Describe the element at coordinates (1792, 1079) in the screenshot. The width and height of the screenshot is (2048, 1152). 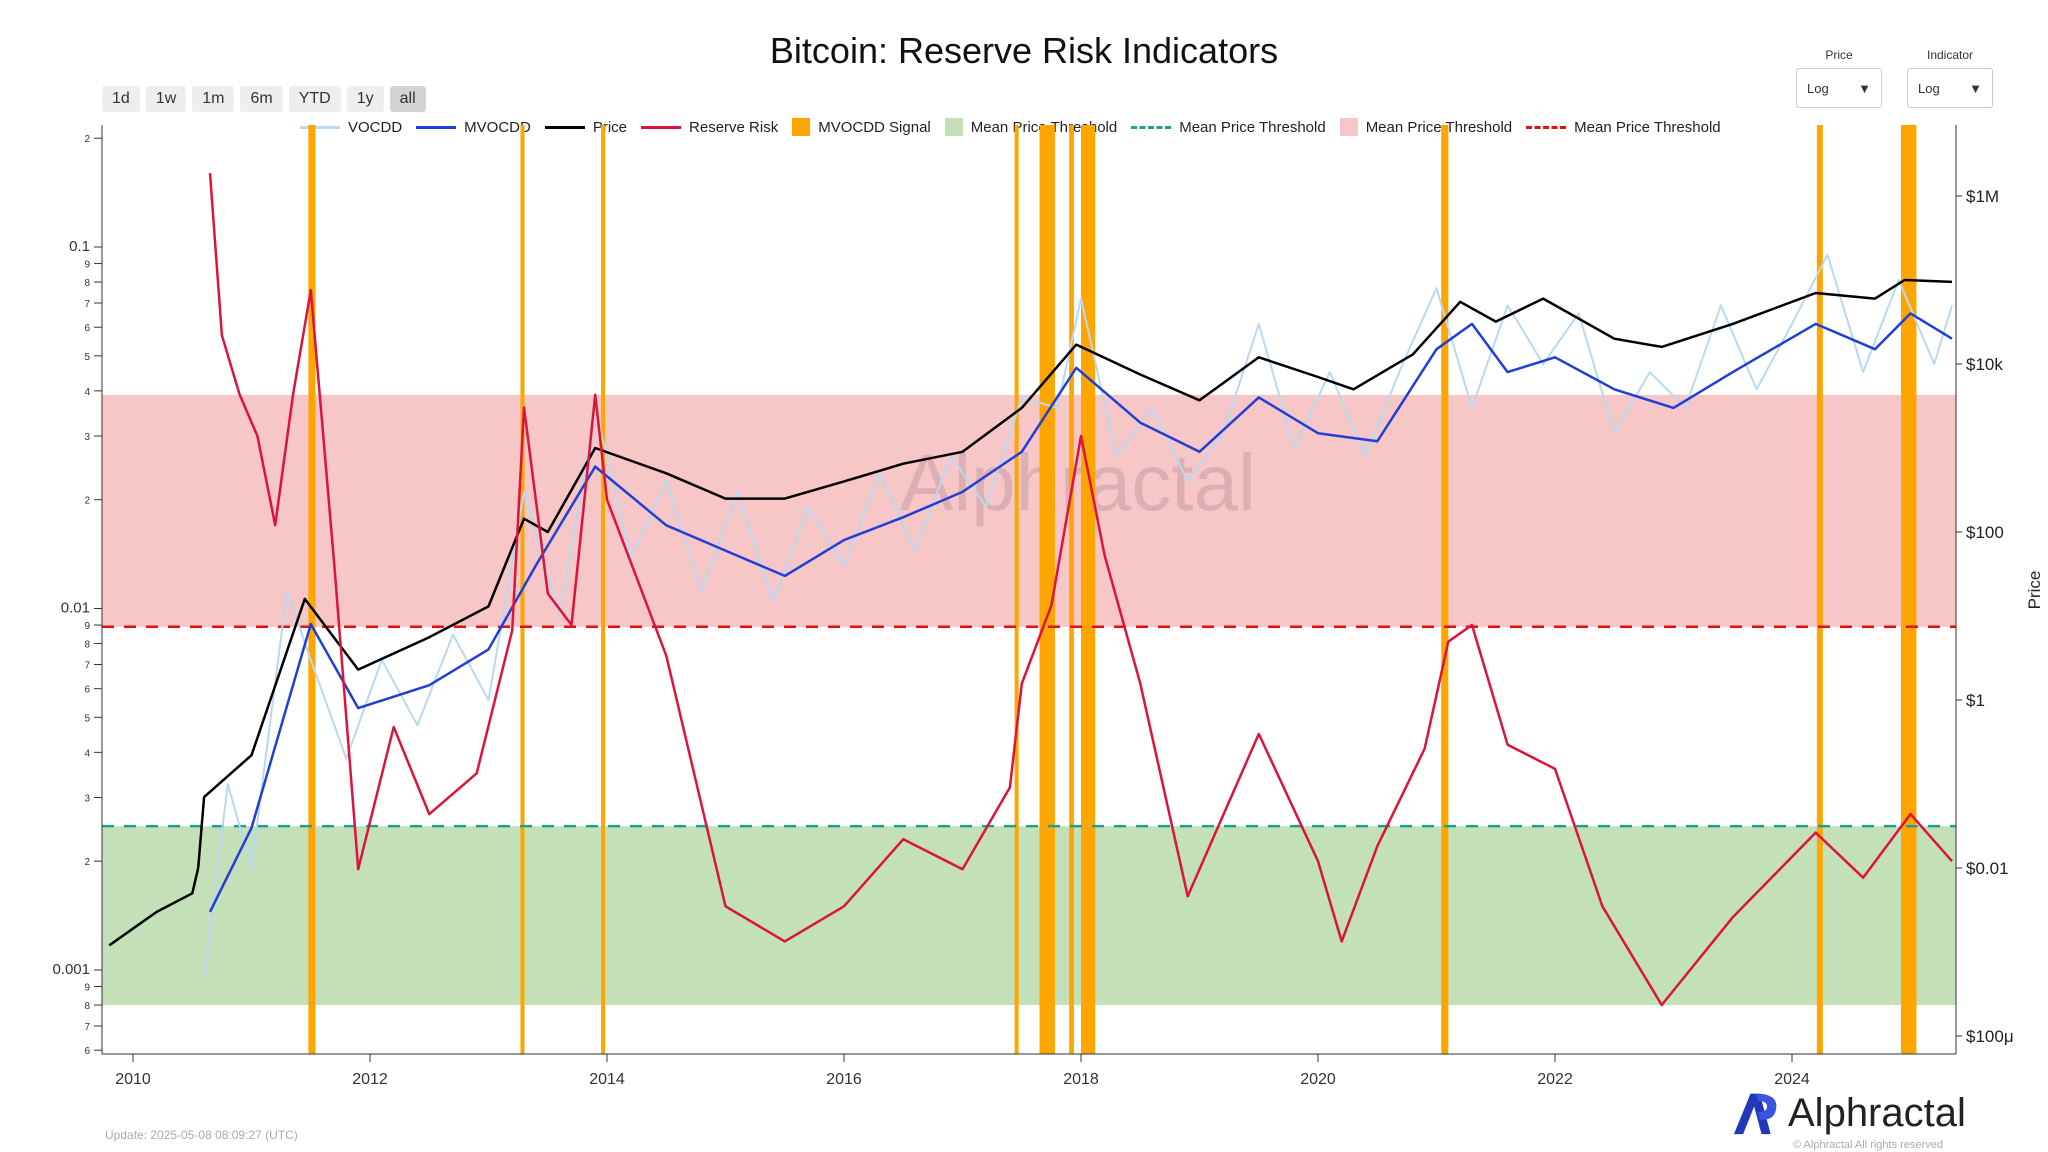
I see `x-tick-label: 2024` at that location.